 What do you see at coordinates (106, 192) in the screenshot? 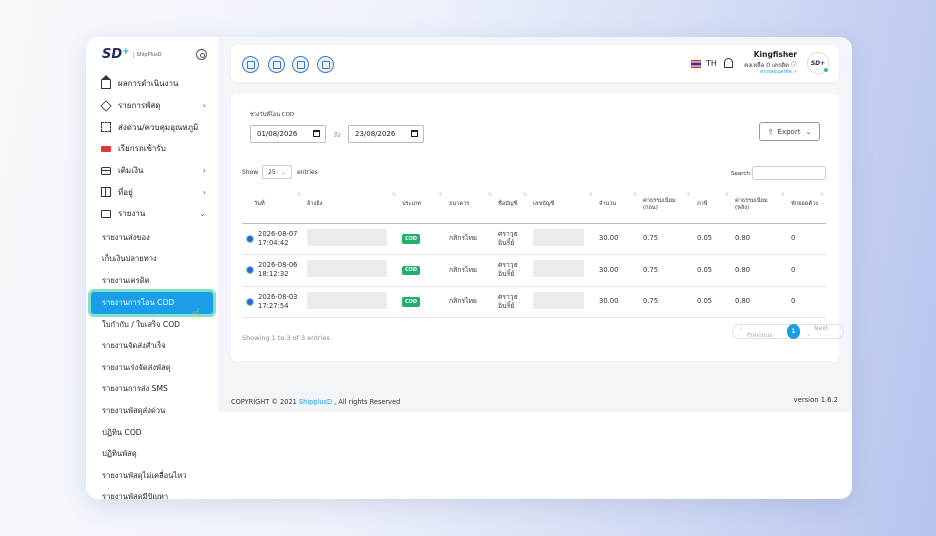
I see `map-icon` at bounding box center [106, 192].